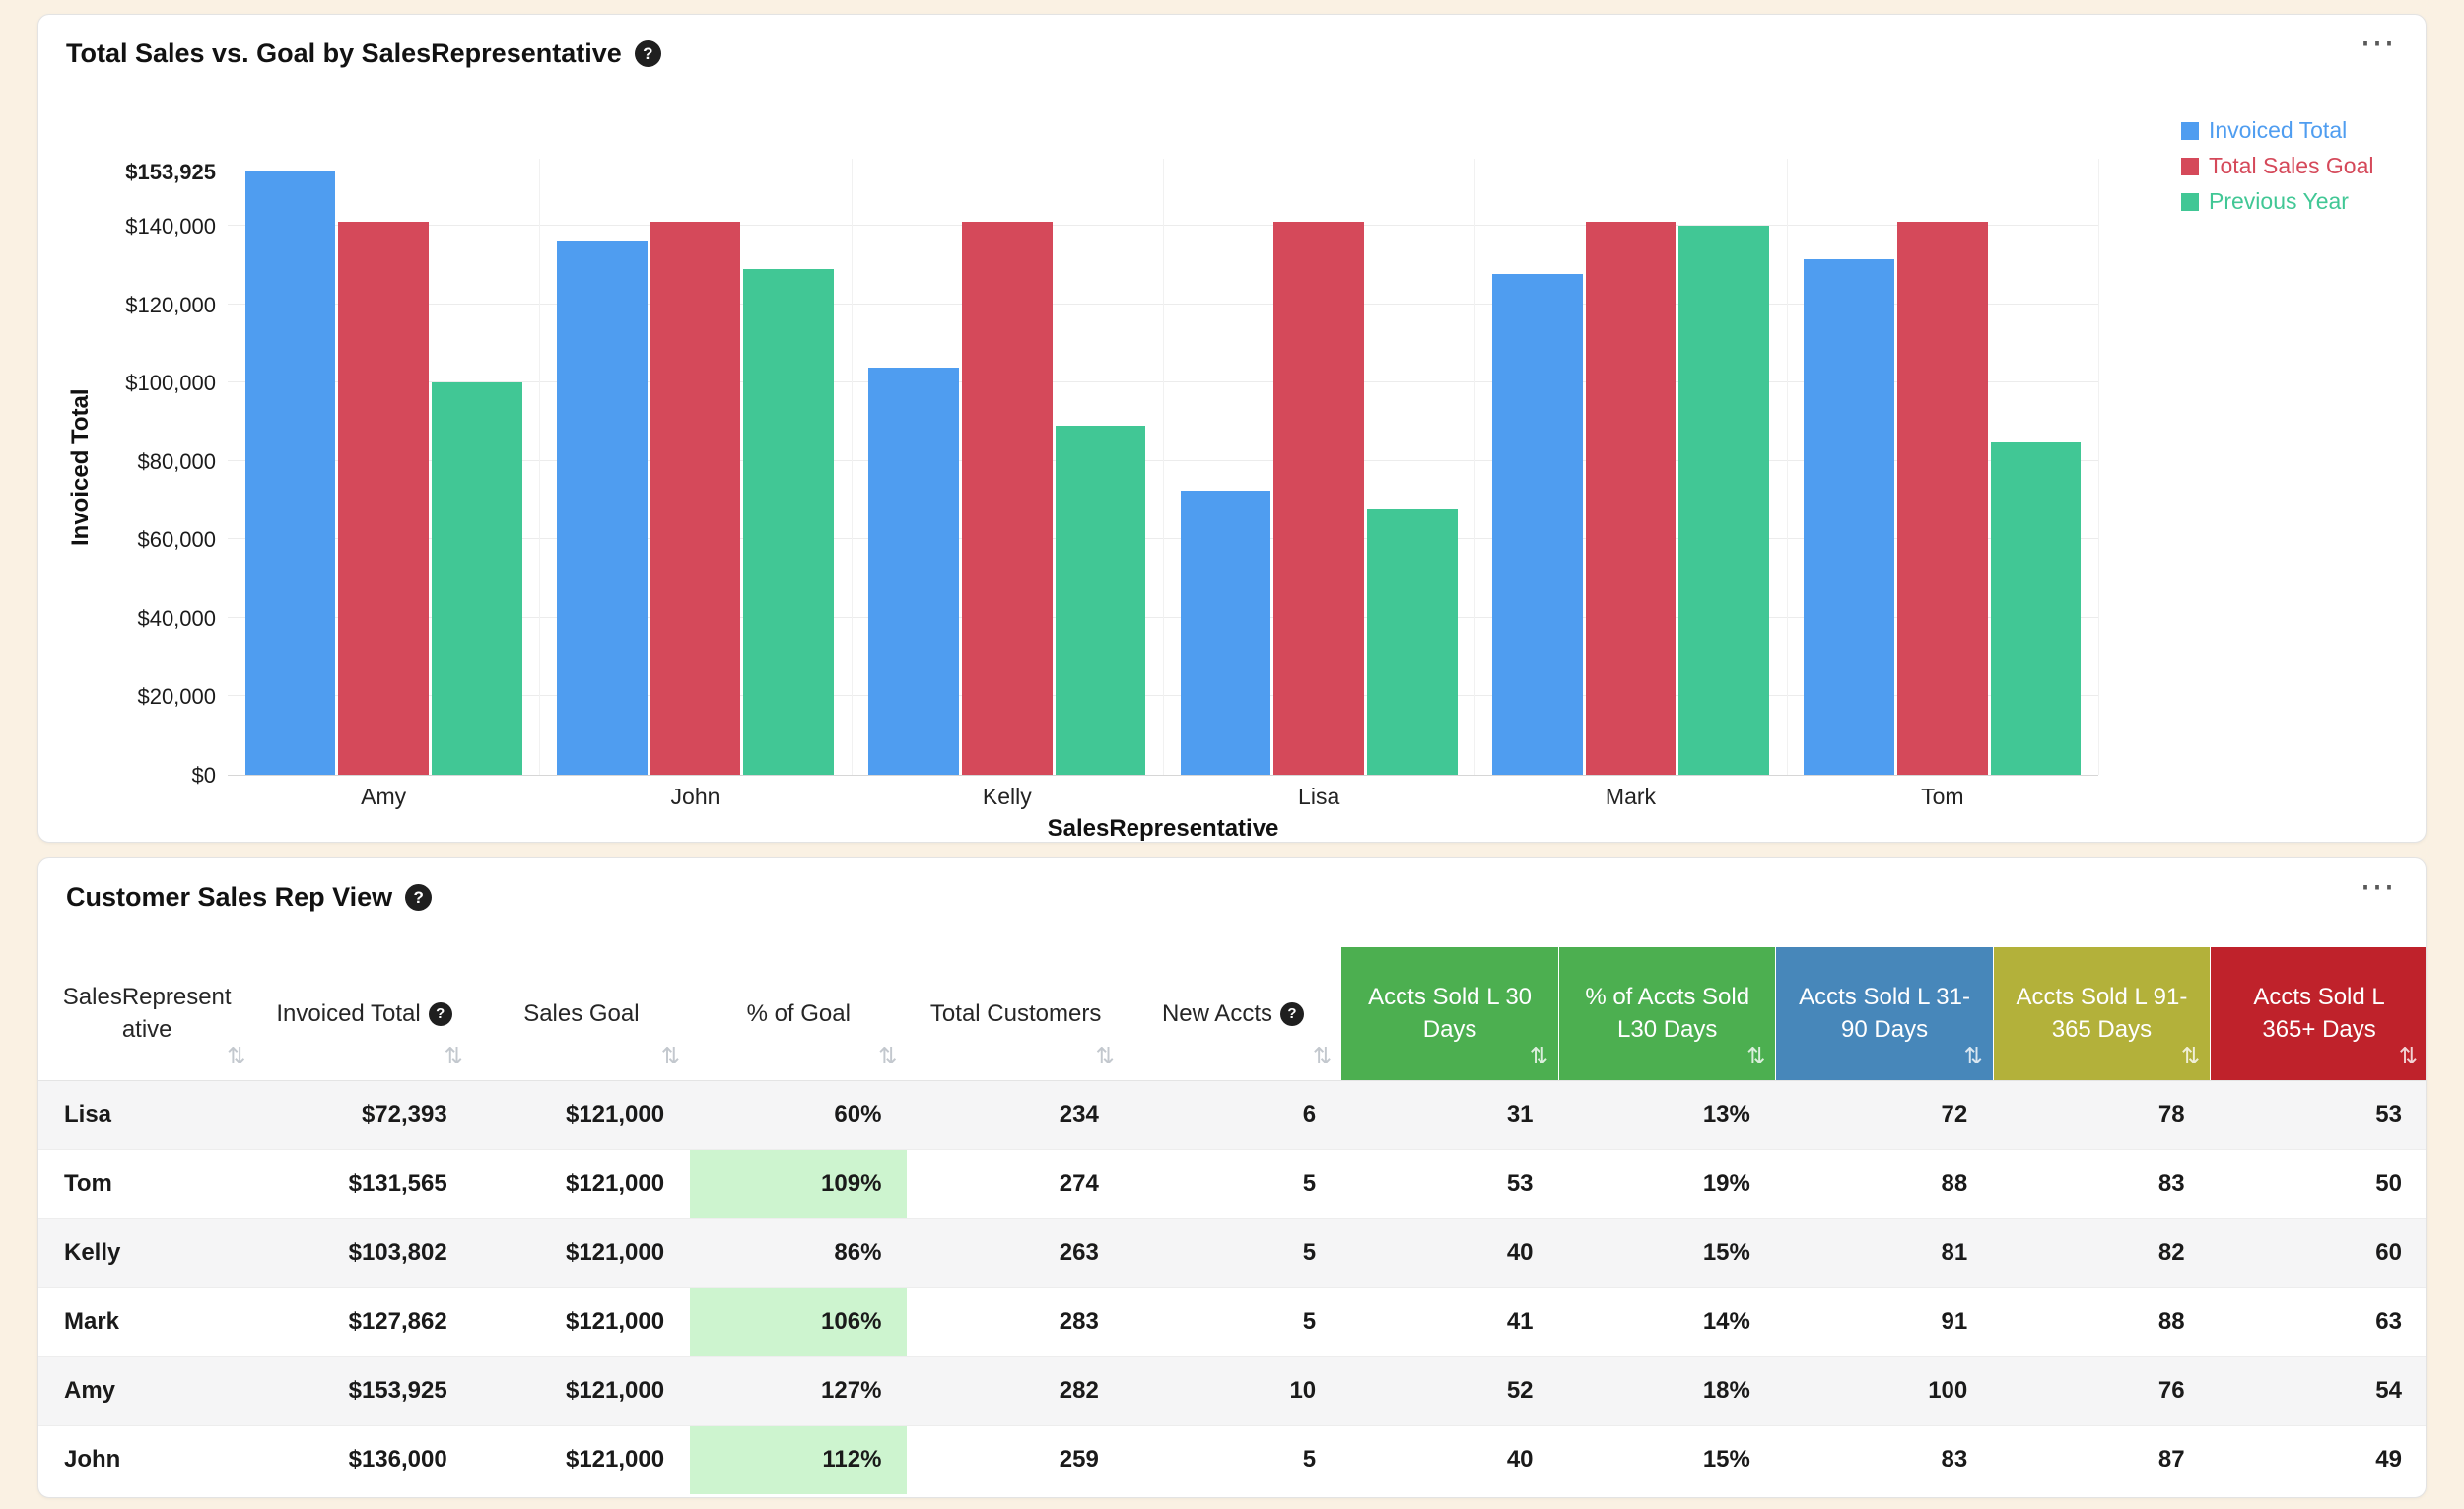 Image resolution: width=2464 pixels, height=1509 pixels. Describe the element at coordinates (1412, 642) in the screenshot. I see `bar-previous-year-lisa` at that location.